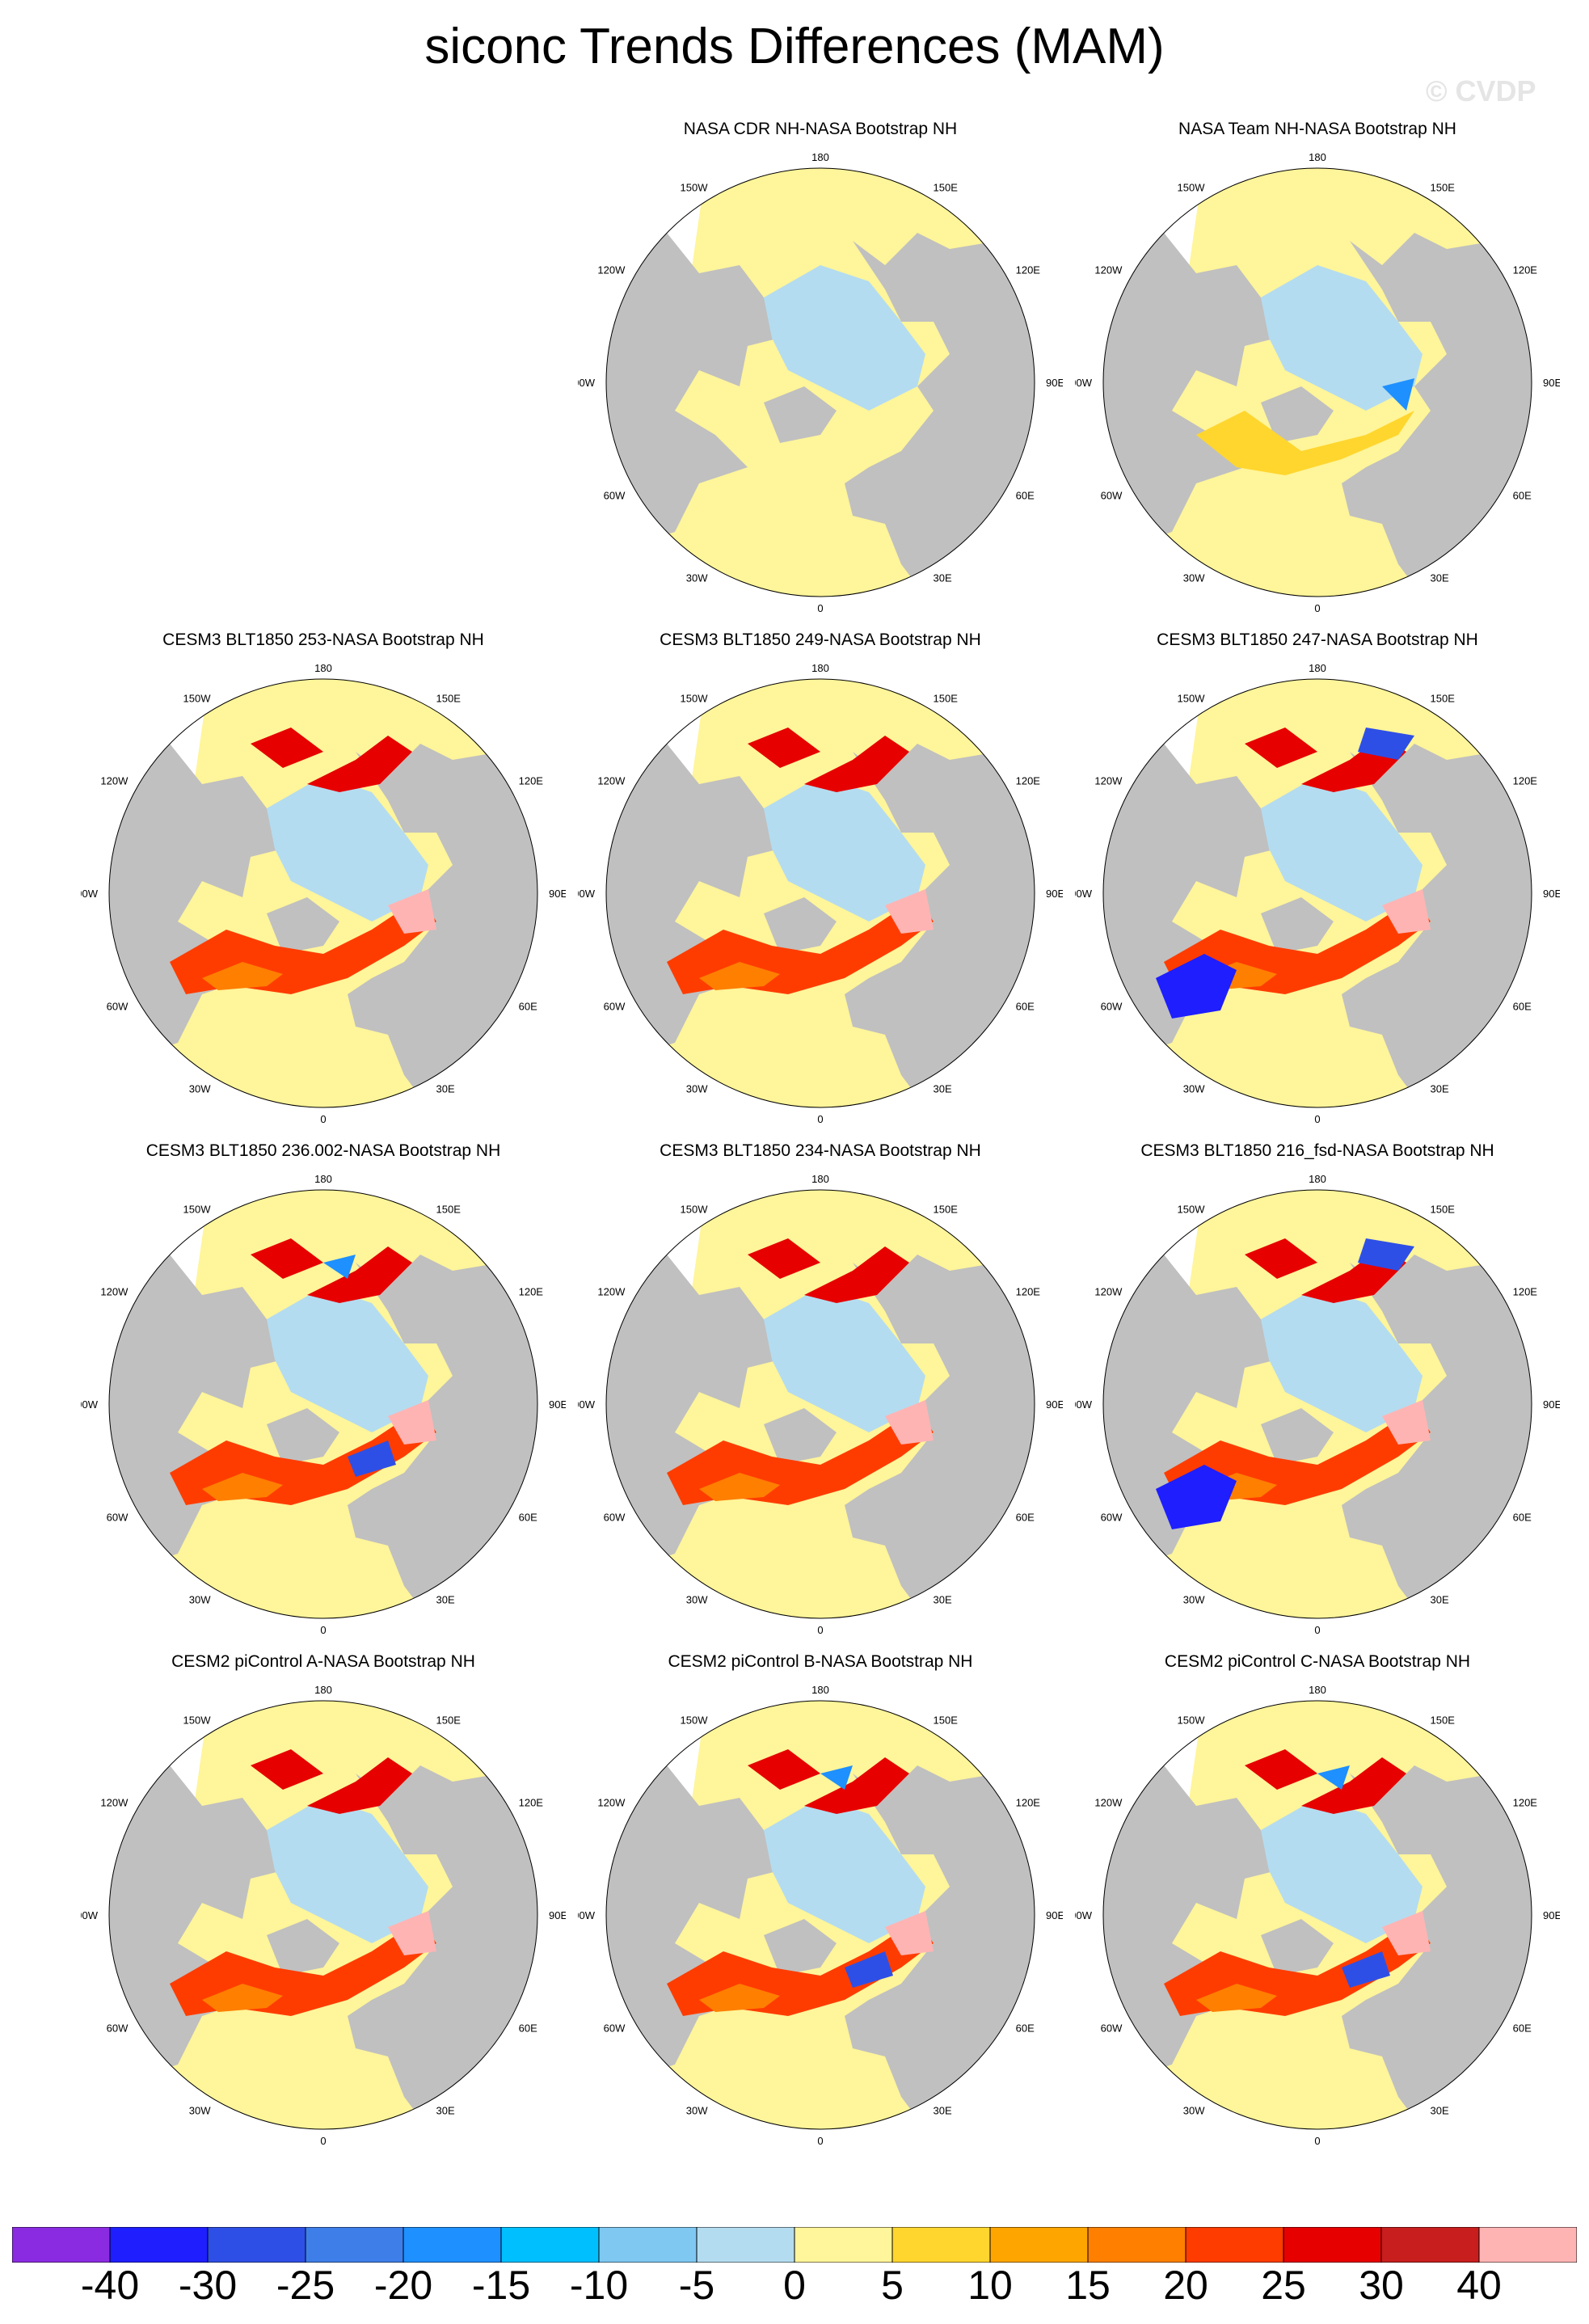 The image size is (1589, 2324). I want to click on colorbar-label: 5, so click(892, 2285).